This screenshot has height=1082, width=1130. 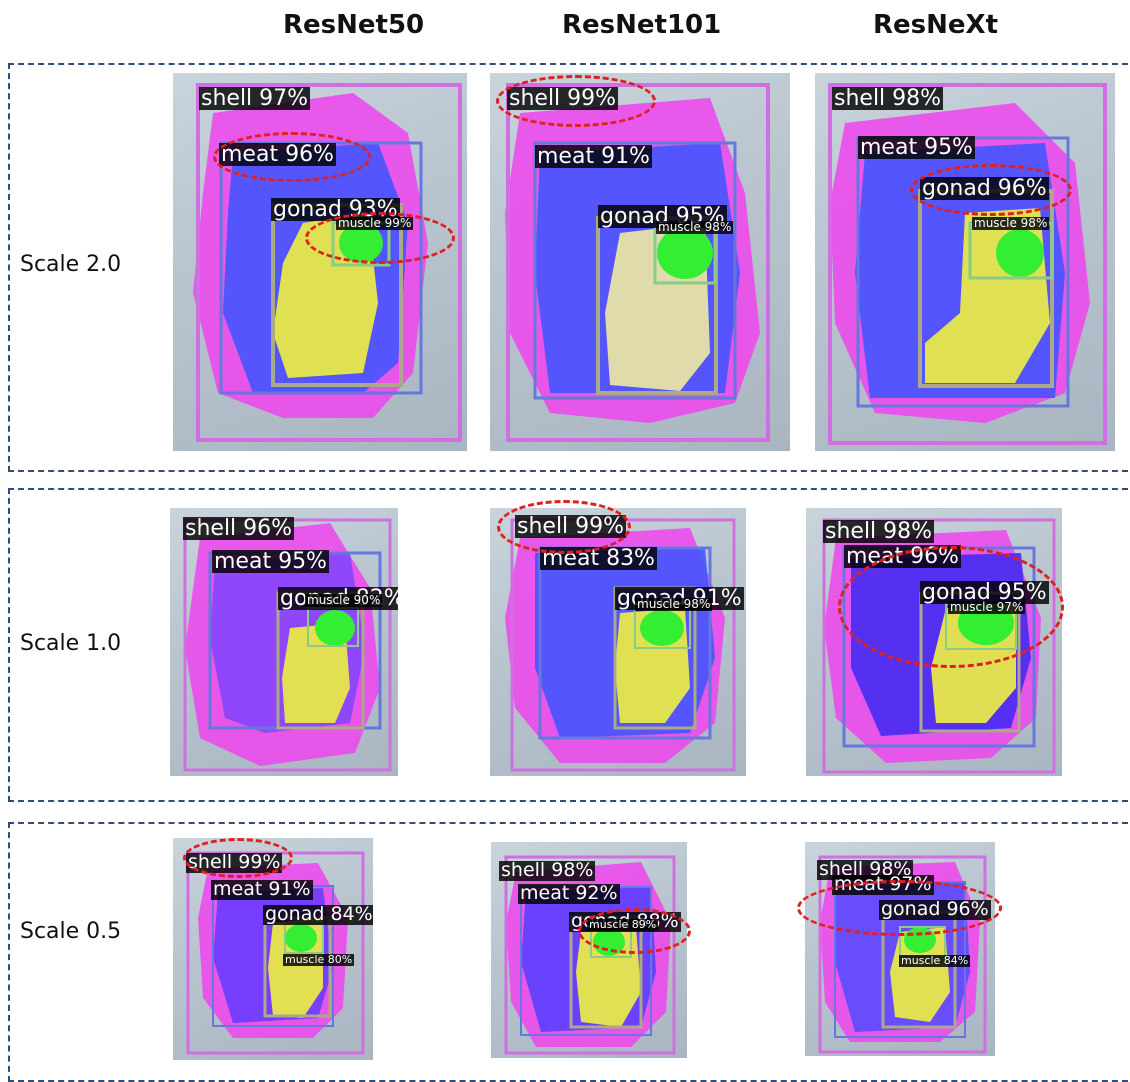 I want to click on column-header-resnext: ResNeXt, so click(x=935, y=25).